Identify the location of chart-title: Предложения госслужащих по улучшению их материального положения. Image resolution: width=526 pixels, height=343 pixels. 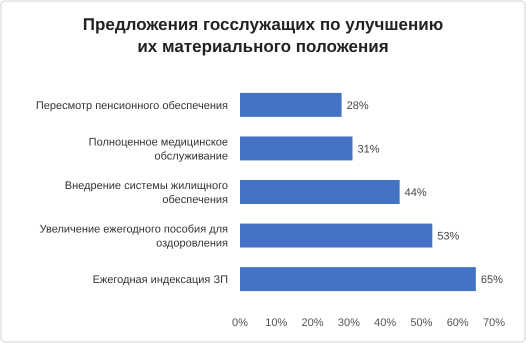
(263, 35).